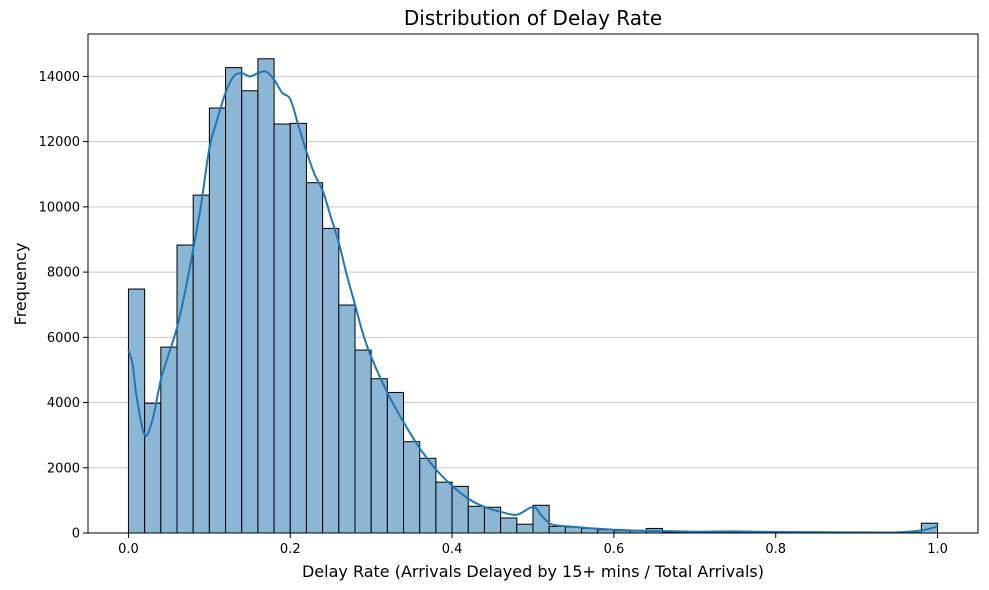 The width and height of the screenshot is (989, 590). What do you see at coordinates (59, 77) in the screenshot?
I see `y-tick-label: 14000` at bounding box center [59, 77].